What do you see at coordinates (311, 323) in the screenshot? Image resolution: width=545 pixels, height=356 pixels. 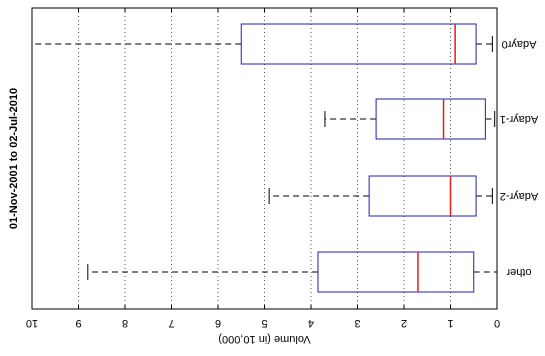 I see `x-tick-label: 4` at bounding box center [311, 323].